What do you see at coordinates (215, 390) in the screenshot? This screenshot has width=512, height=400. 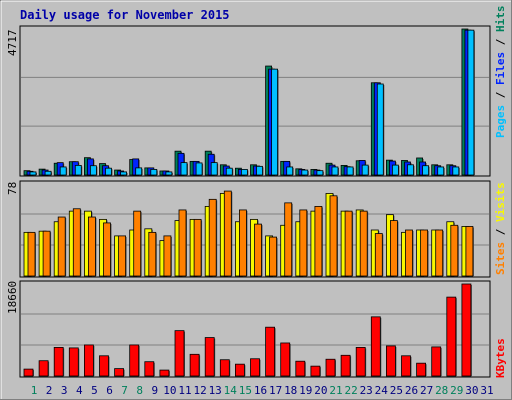 I see `x-tick-day-13: 13` at bounding box center [215, 390].